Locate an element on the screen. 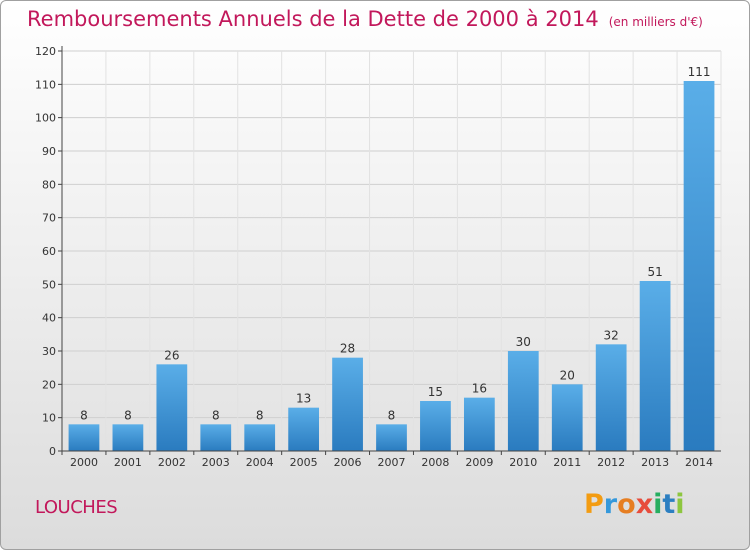  y-tick-label: 90 is located at coordinates (49, 151).